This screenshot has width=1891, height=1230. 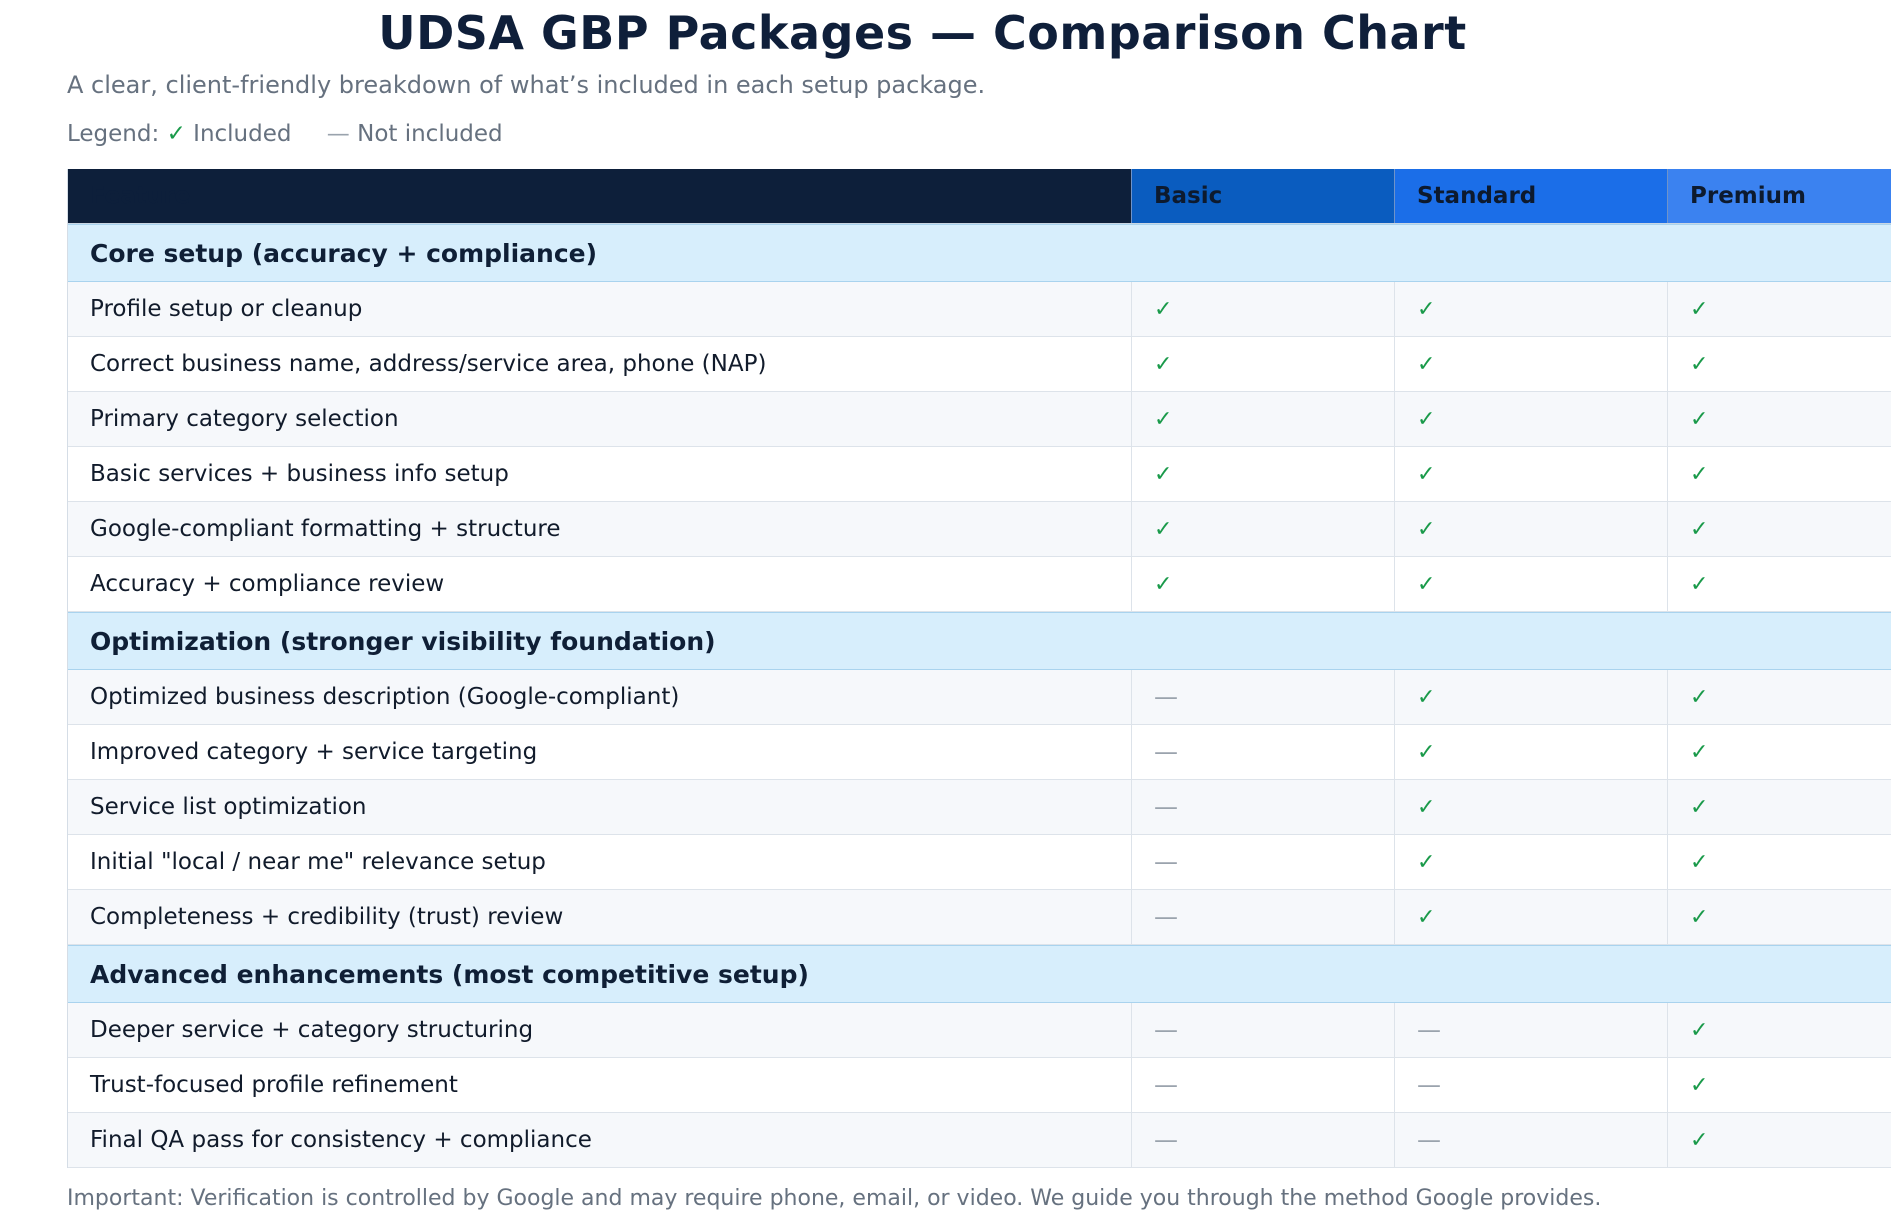 What do you see at coordinates (600, 419) in the screenshot?
I see `feature-cell: Primary category selection` at bounding box center [600, 419].